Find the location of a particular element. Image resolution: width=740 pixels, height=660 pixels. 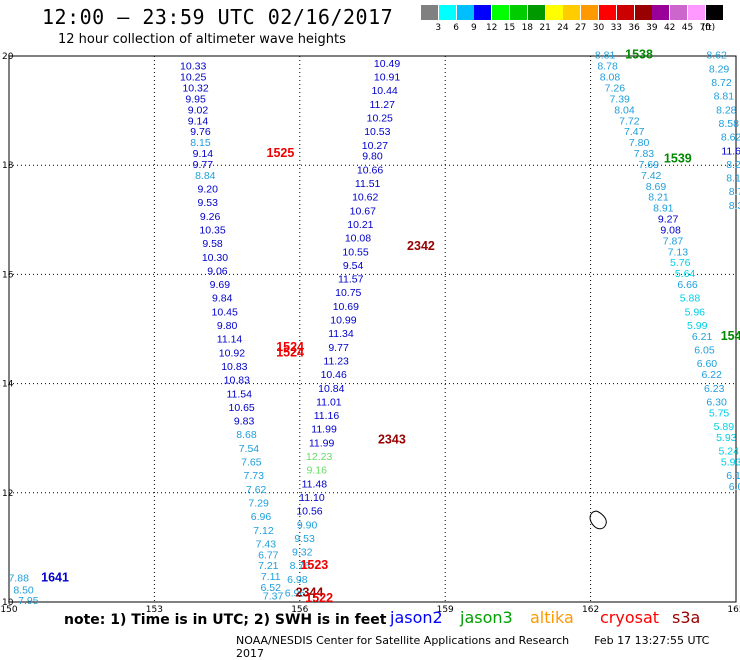

wave-height-value: 10.44 is located at coordinates (384, 91).